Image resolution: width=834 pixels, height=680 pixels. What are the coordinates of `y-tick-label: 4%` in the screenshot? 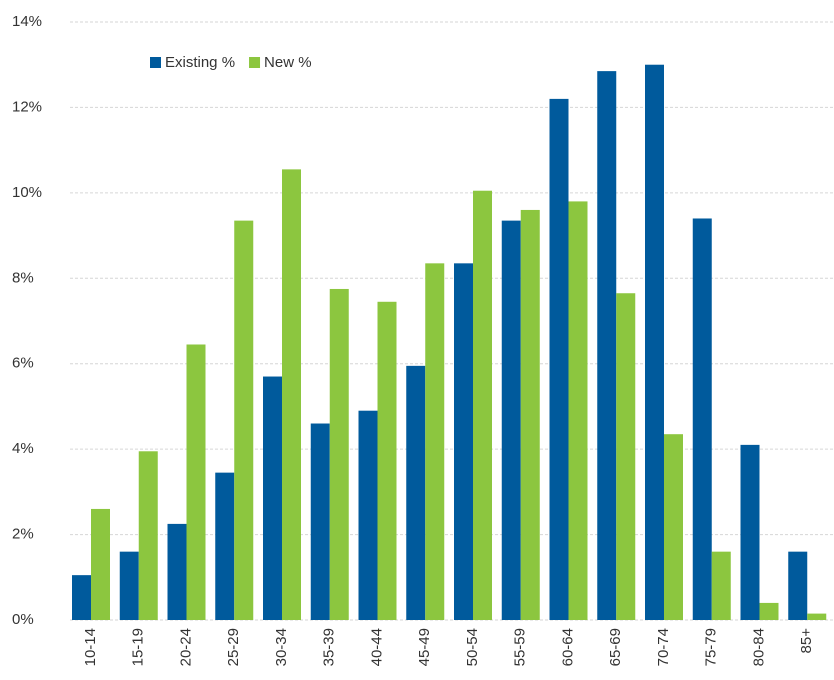 It's located at (23, 448).